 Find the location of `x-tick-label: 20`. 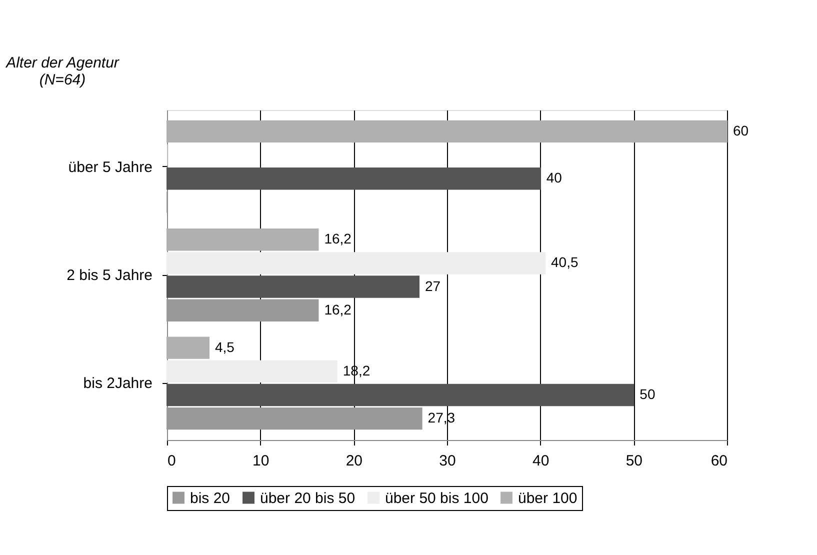

x-tick-label: 20 is located at coordinates (354, 461).